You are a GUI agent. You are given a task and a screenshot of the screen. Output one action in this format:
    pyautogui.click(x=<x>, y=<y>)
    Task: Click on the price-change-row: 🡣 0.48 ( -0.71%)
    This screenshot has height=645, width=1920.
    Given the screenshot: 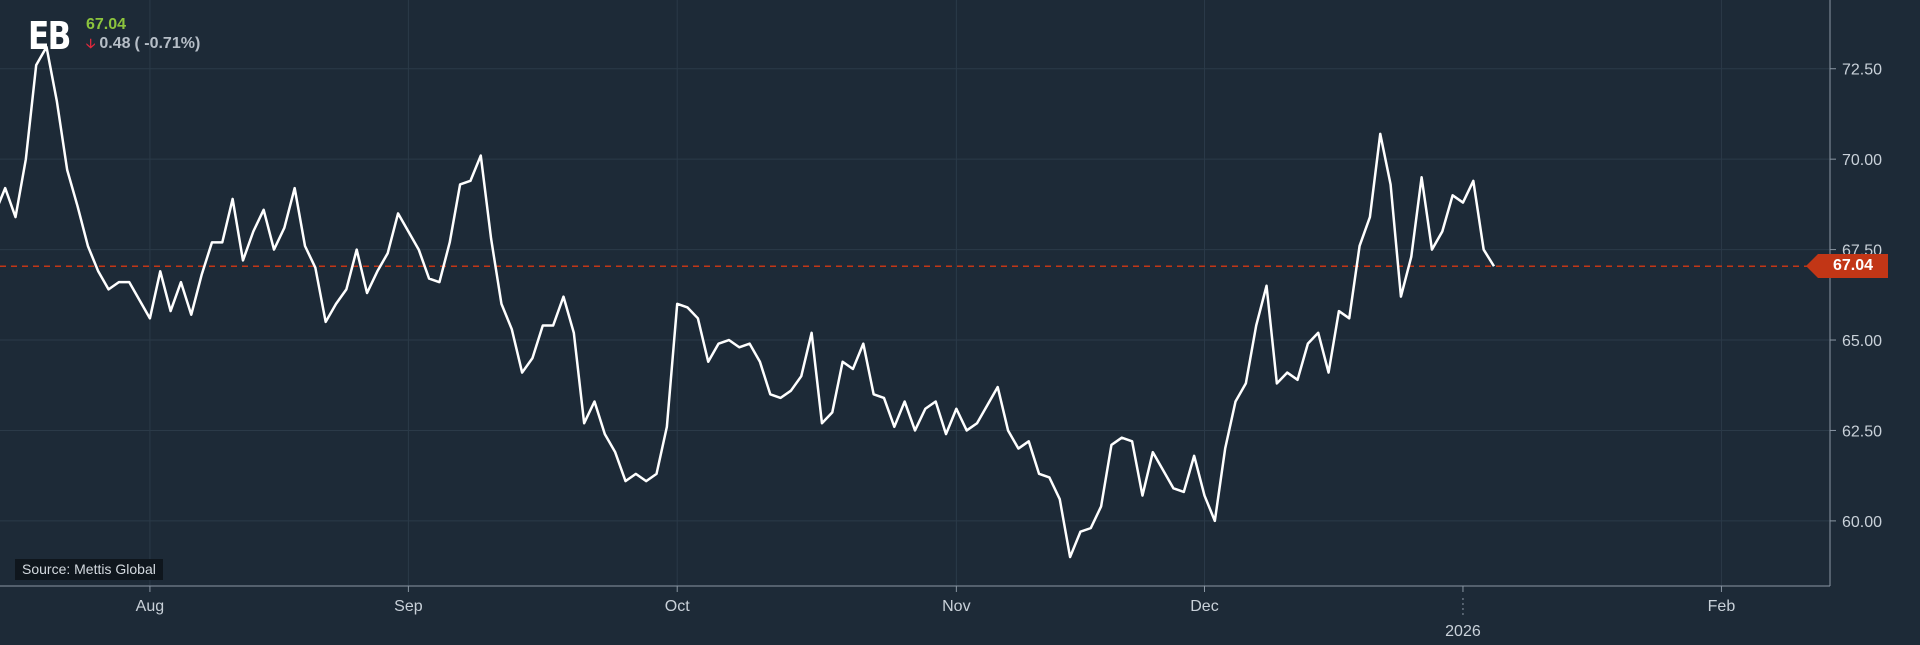 What is the action you would take?
    pyautogui.click(x=143, y=43)
    